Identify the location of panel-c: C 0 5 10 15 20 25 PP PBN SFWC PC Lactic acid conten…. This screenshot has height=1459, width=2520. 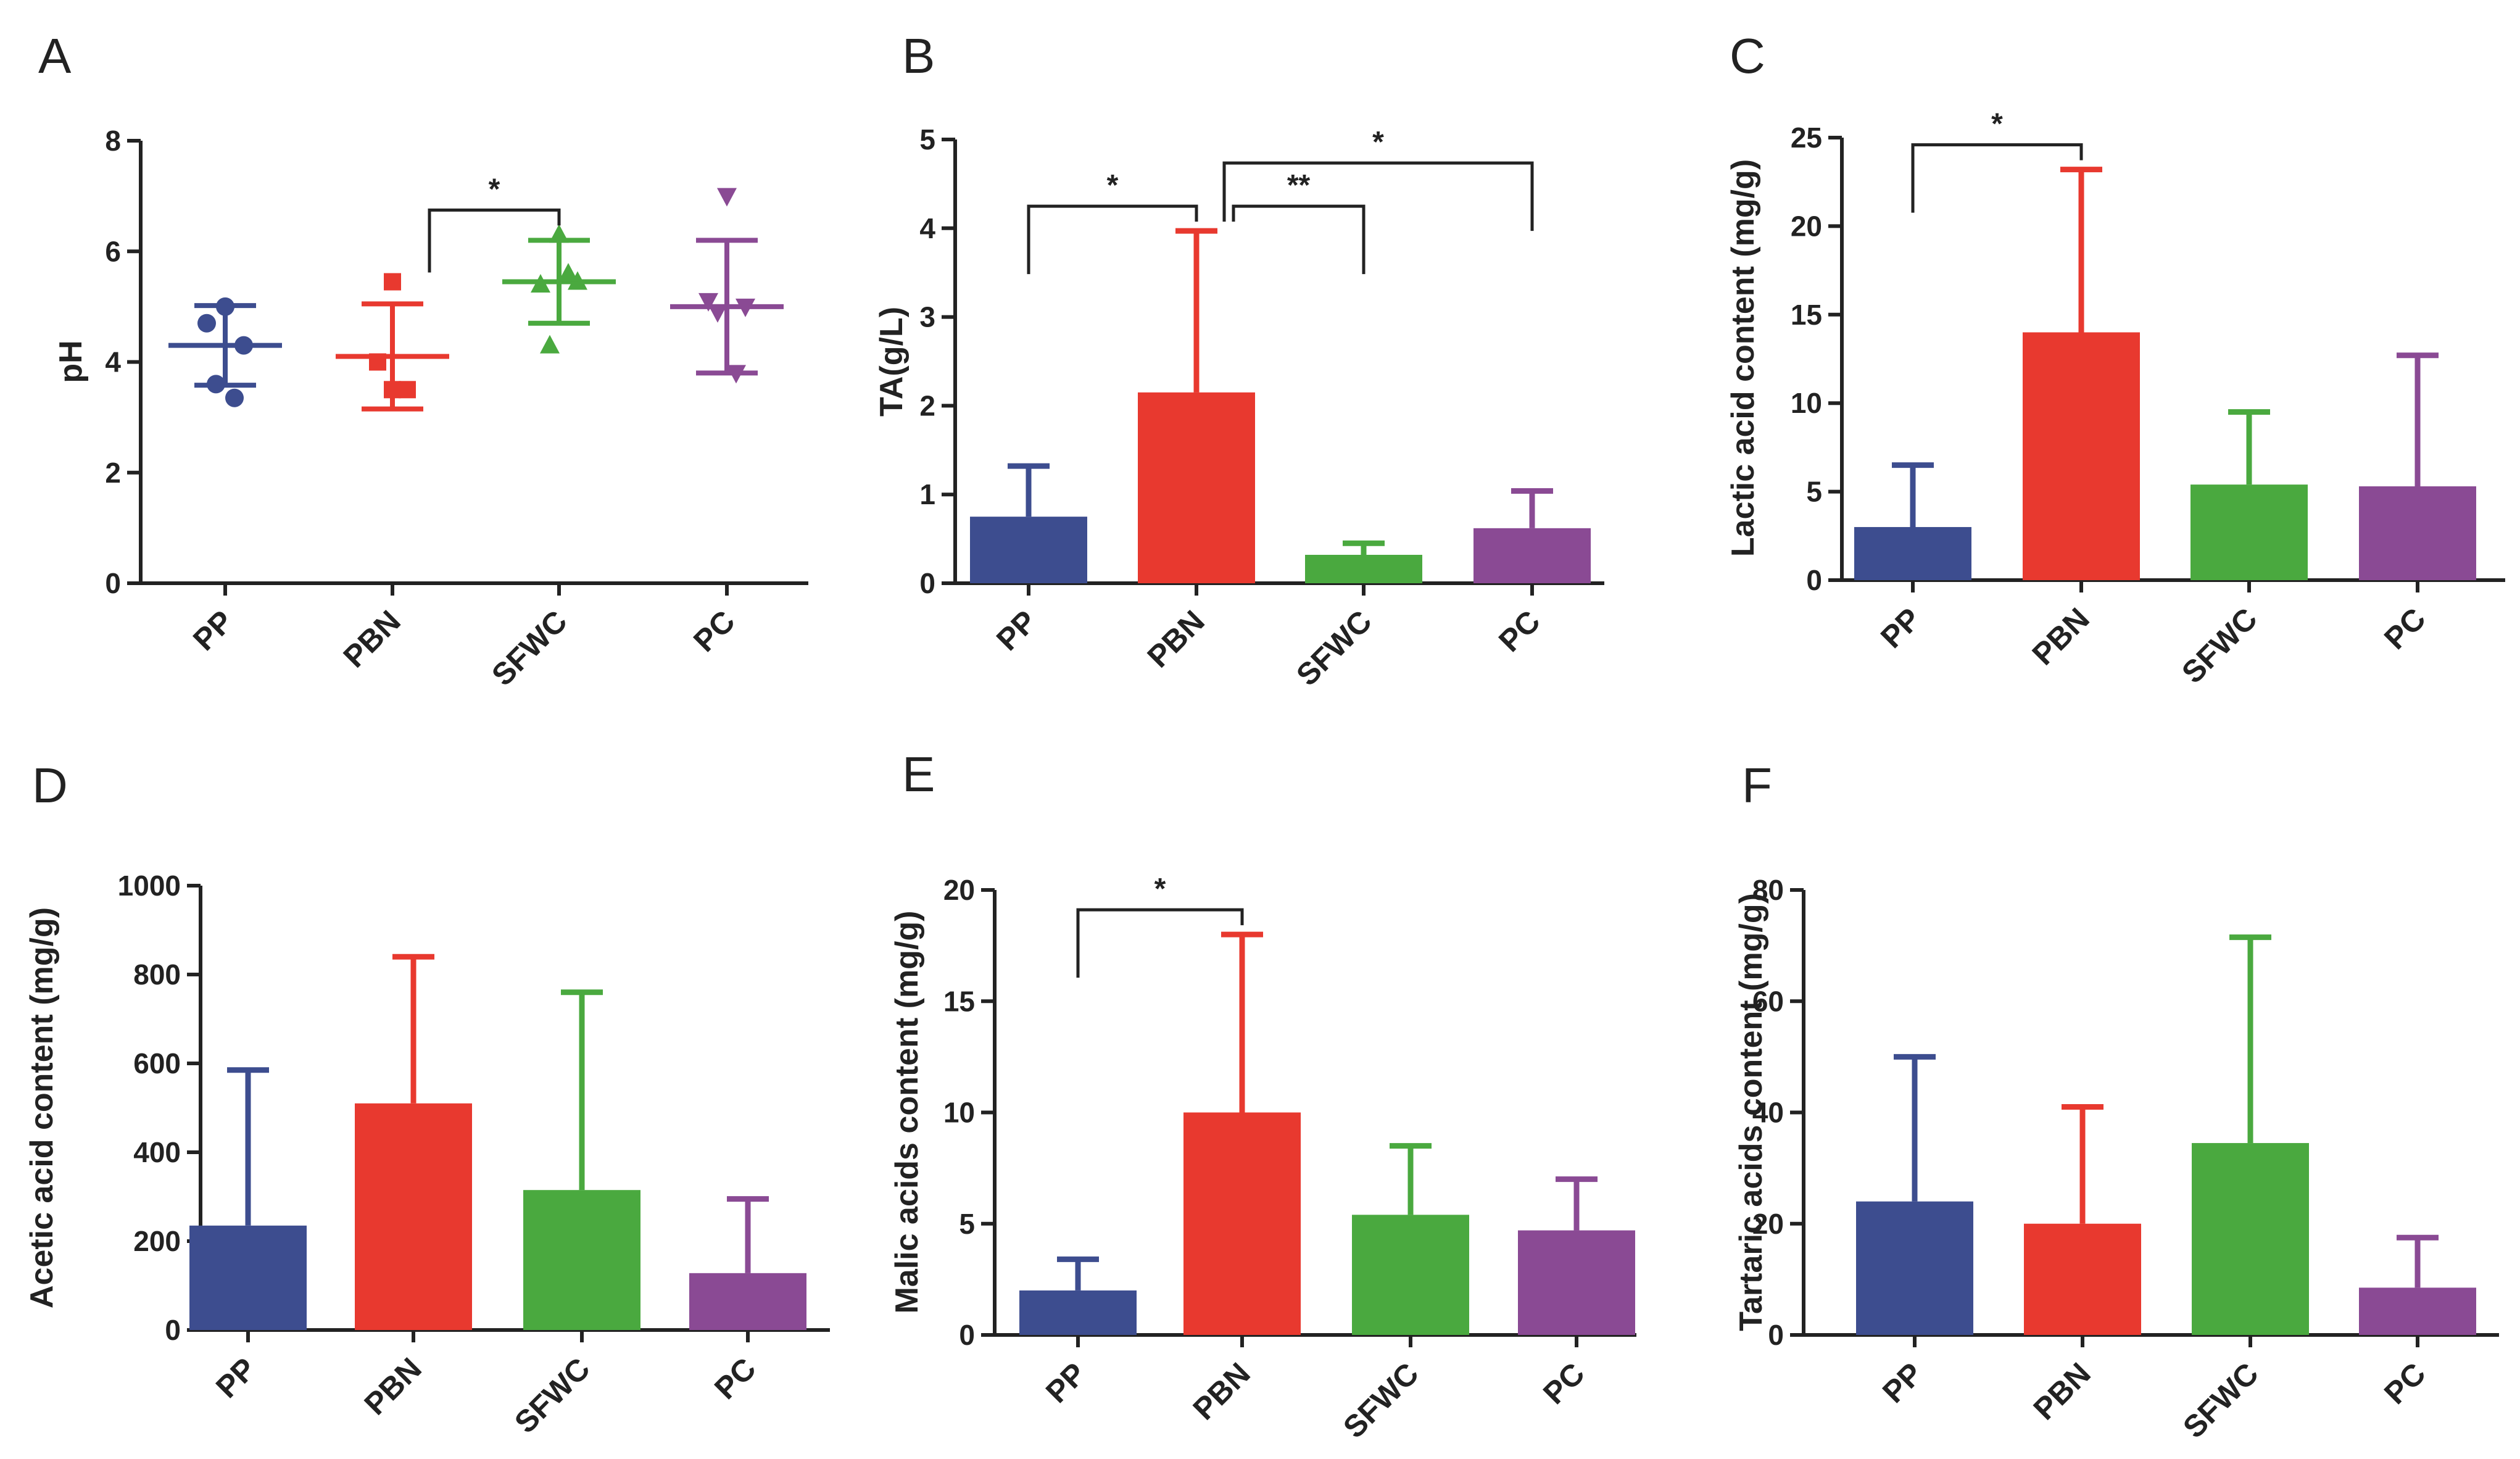
(2115, 359).